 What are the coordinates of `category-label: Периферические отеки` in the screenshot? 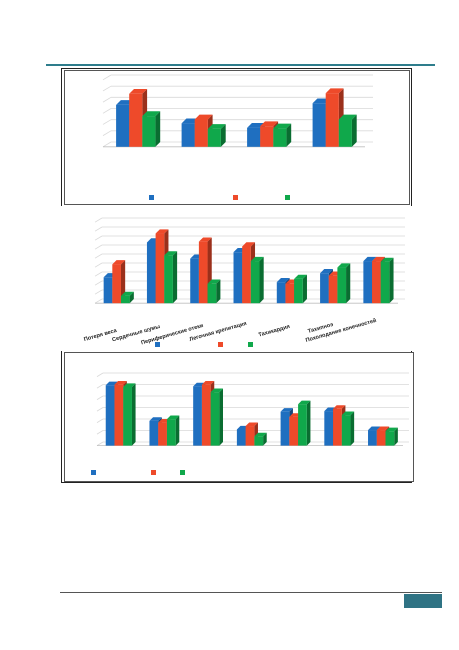 It's located at (172, 334).